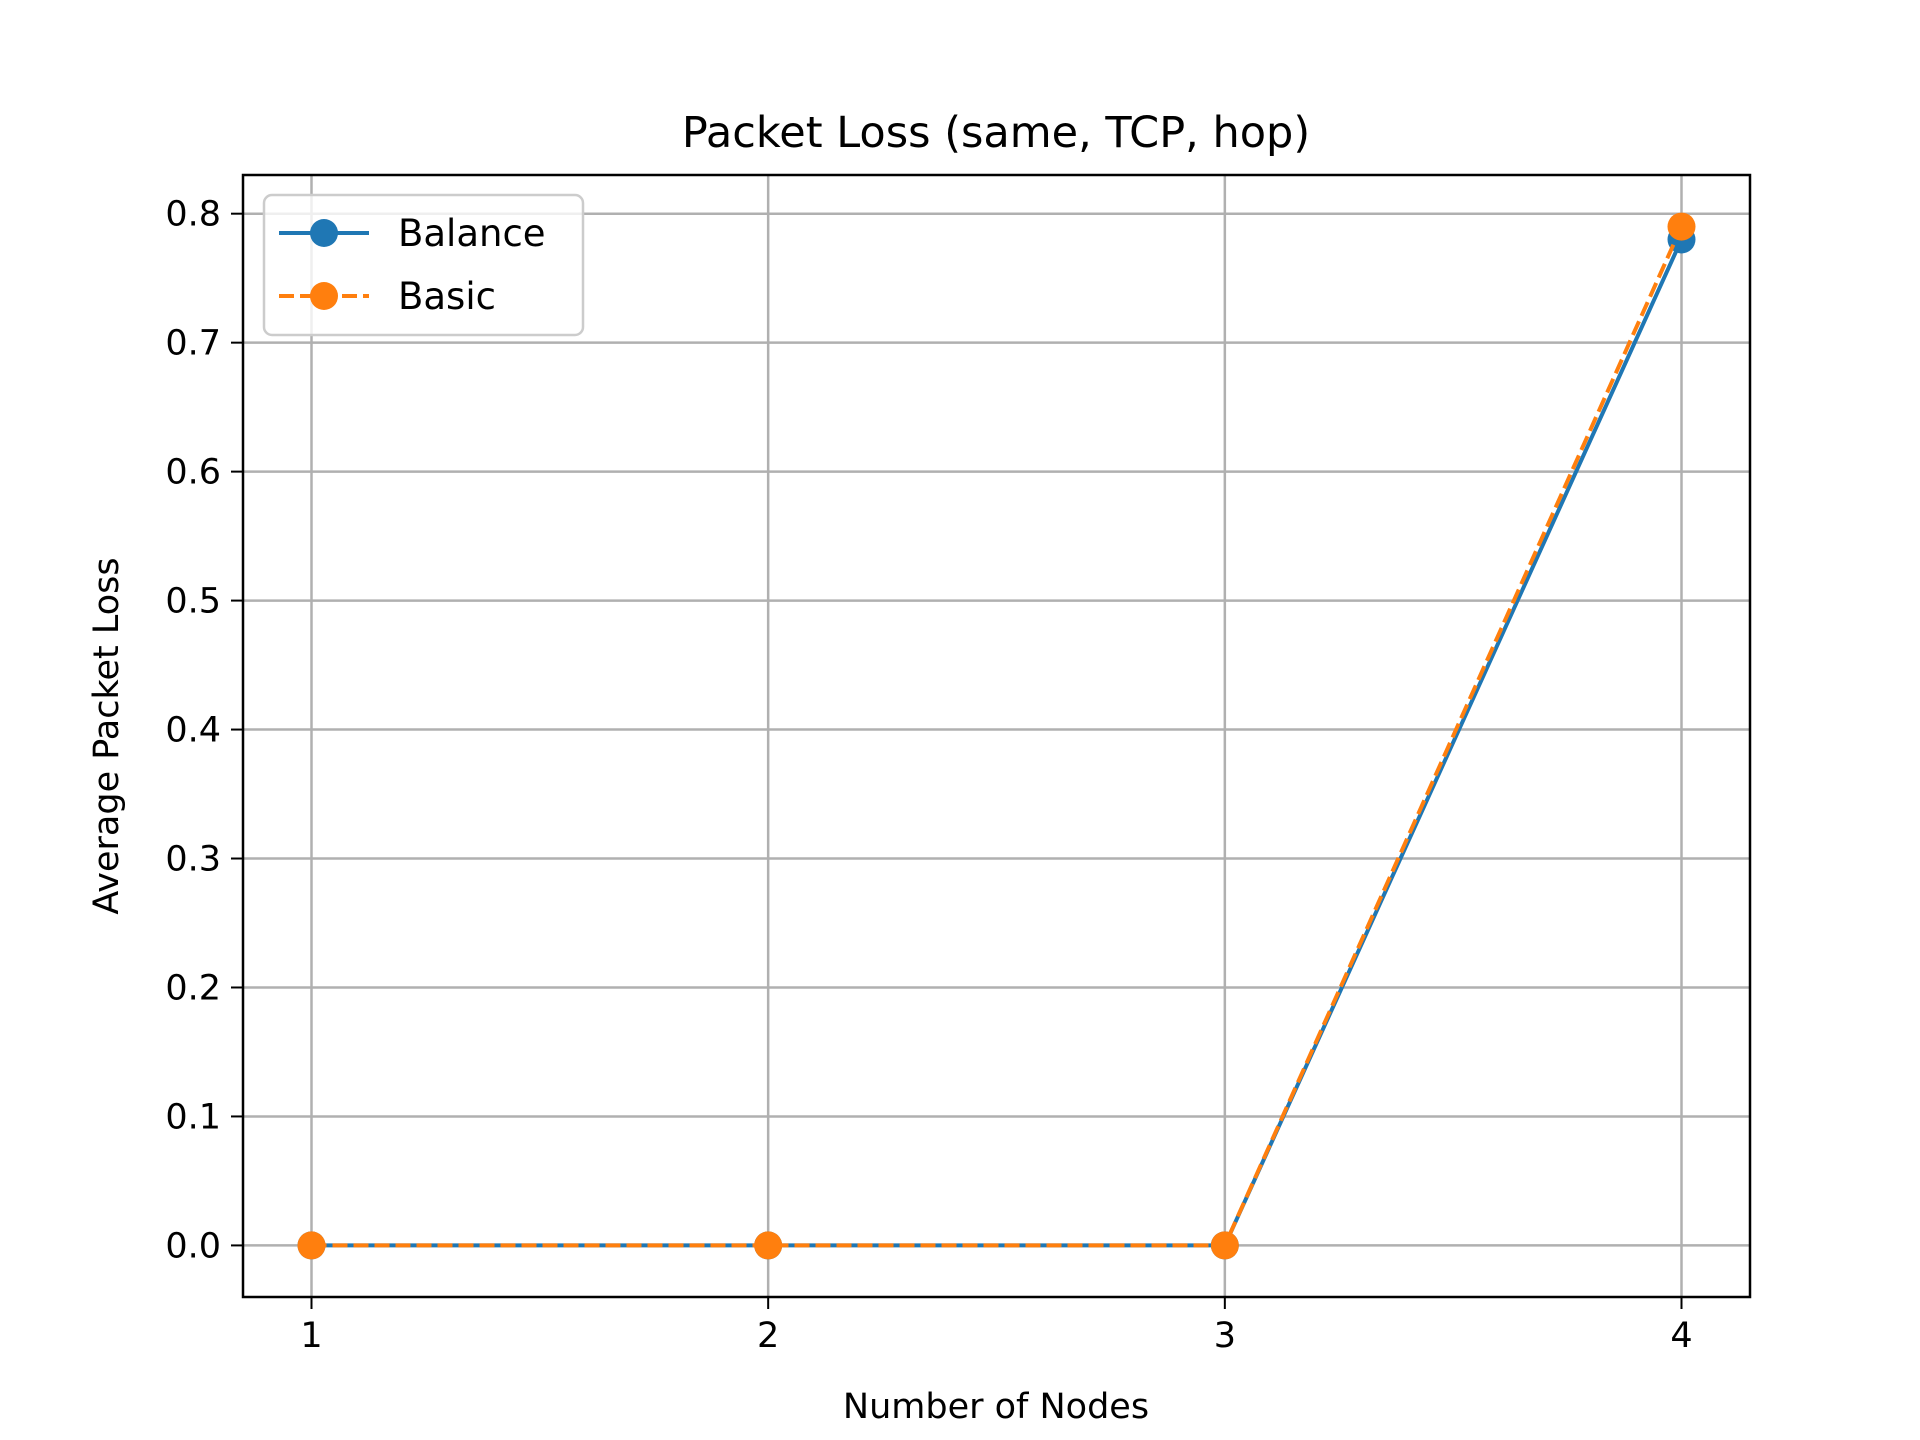  Describe the element at coordinates (472, 233) in the screenshot. I see `legend-label-balance: Balance` at that location.